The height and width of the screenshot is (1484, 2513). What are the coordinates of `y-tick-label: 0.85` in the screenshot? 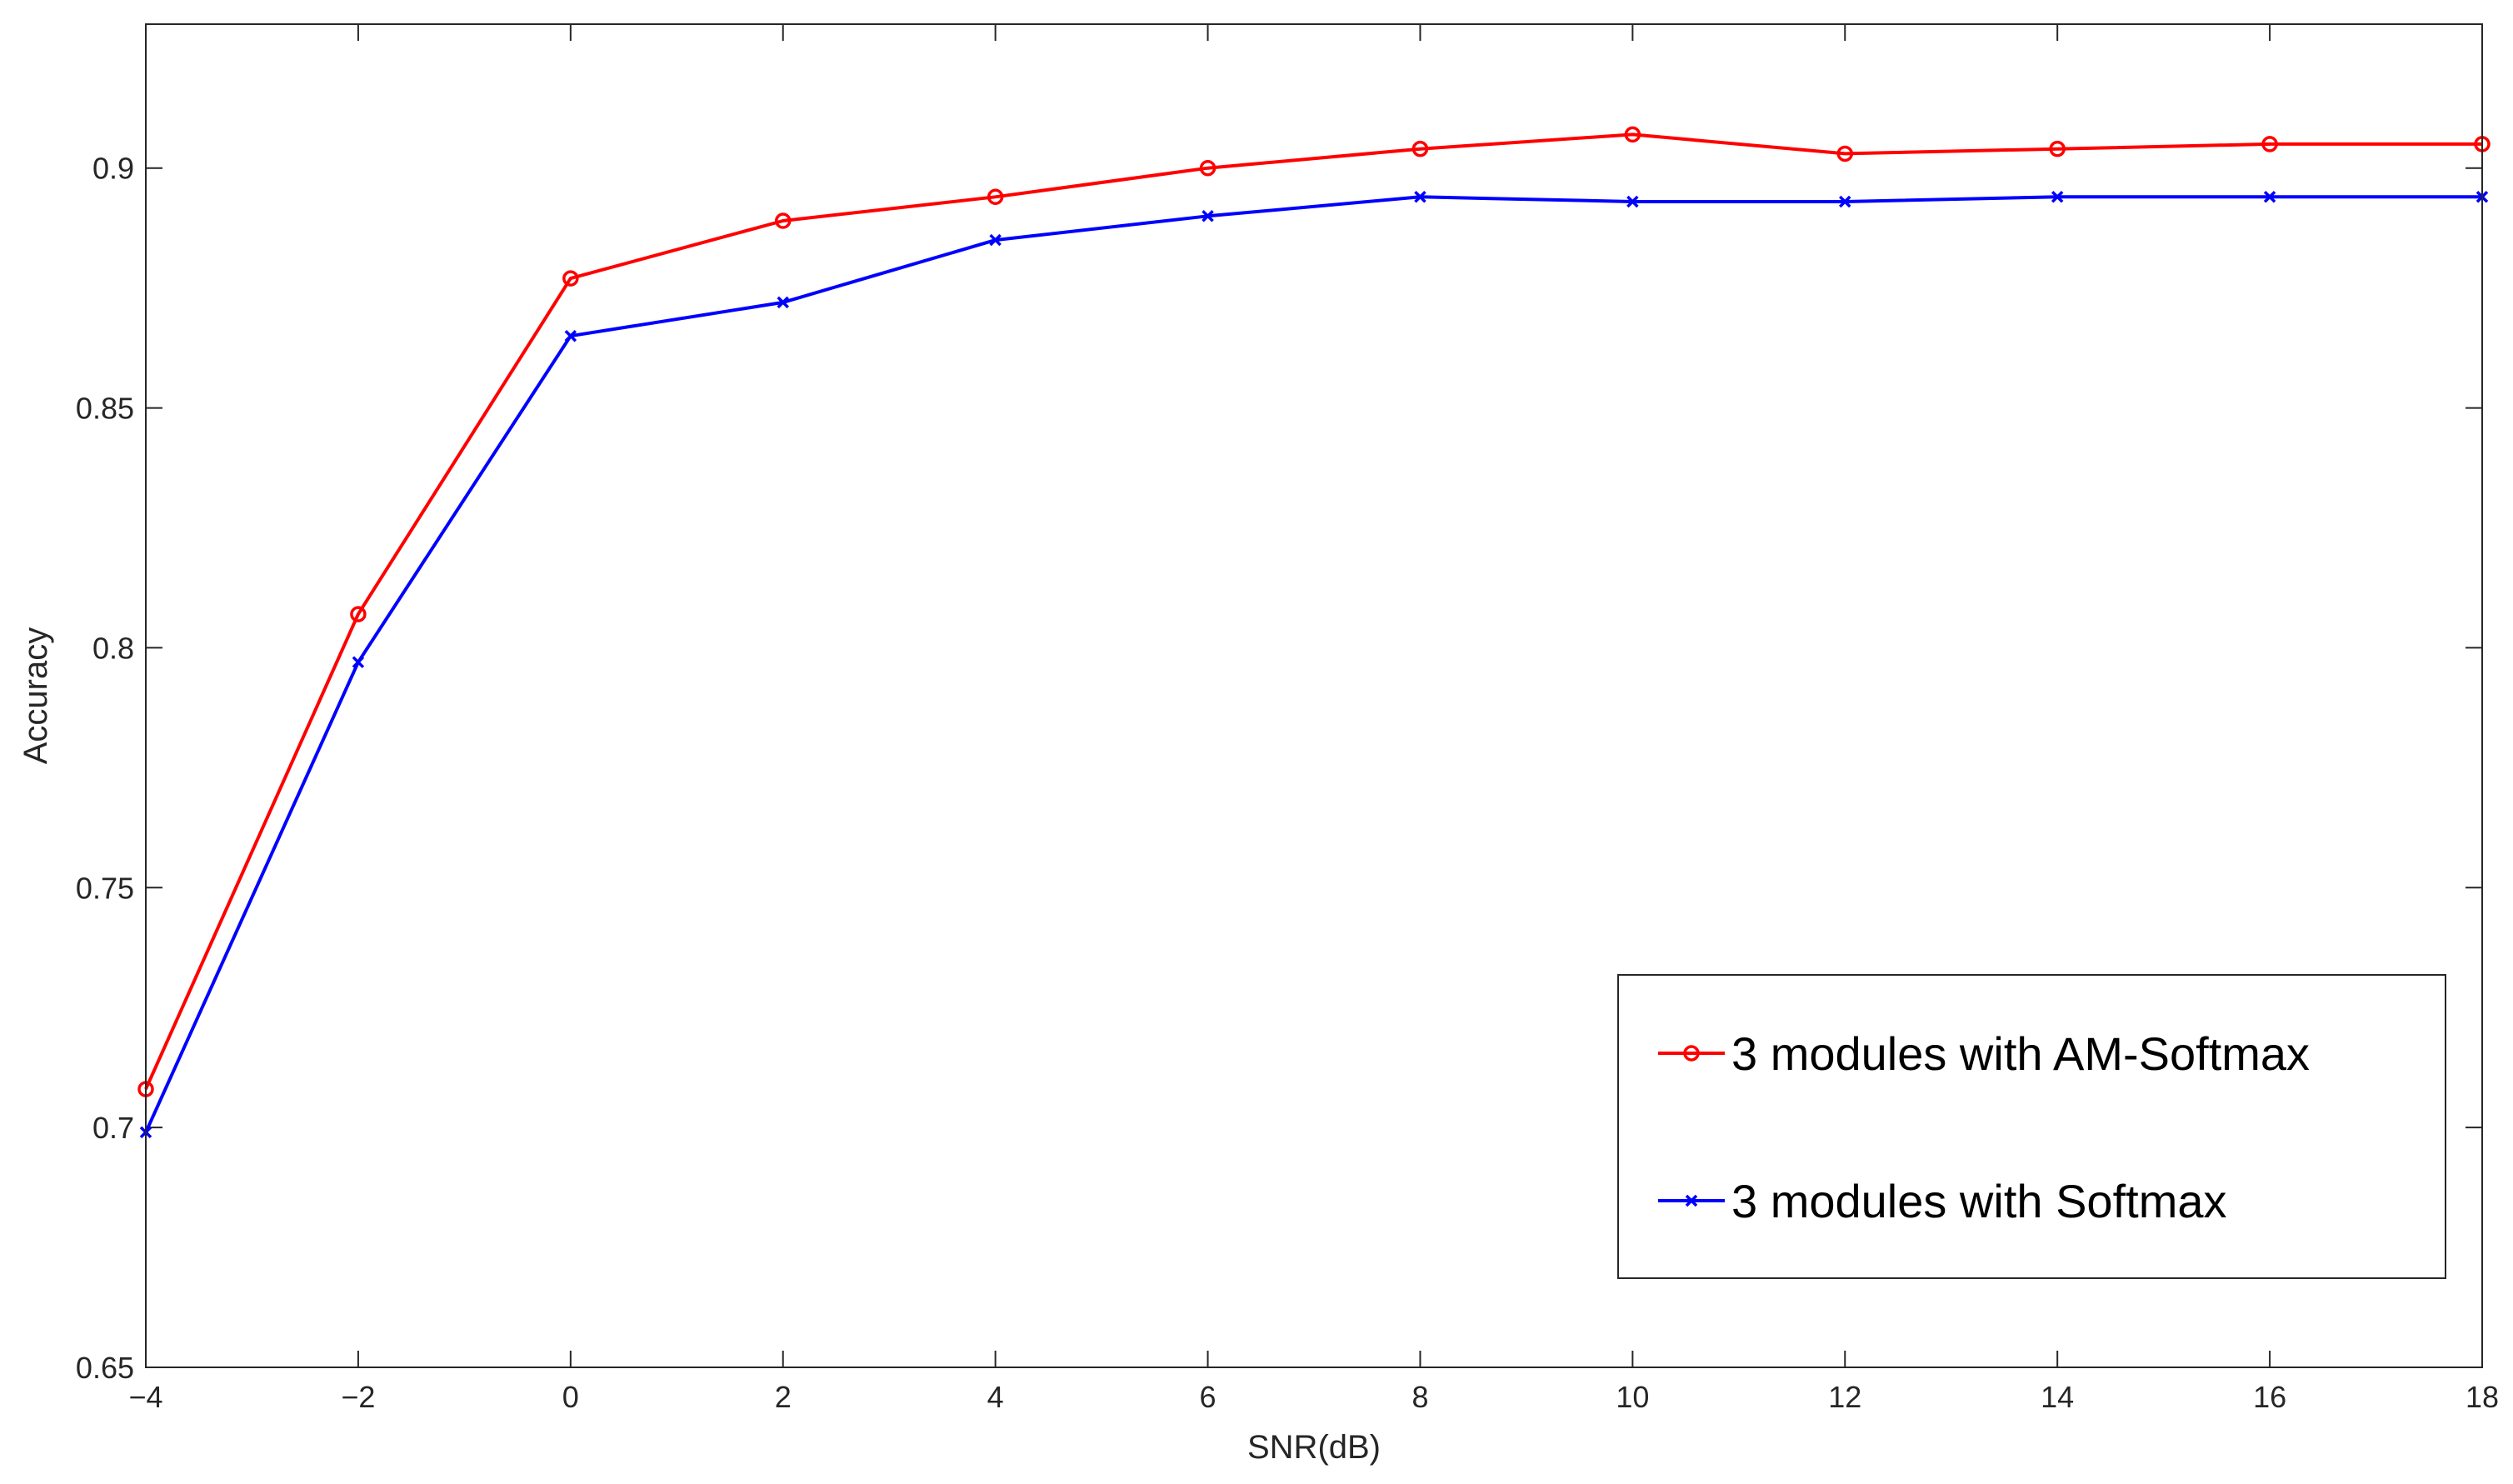 It's located at (105, 409).